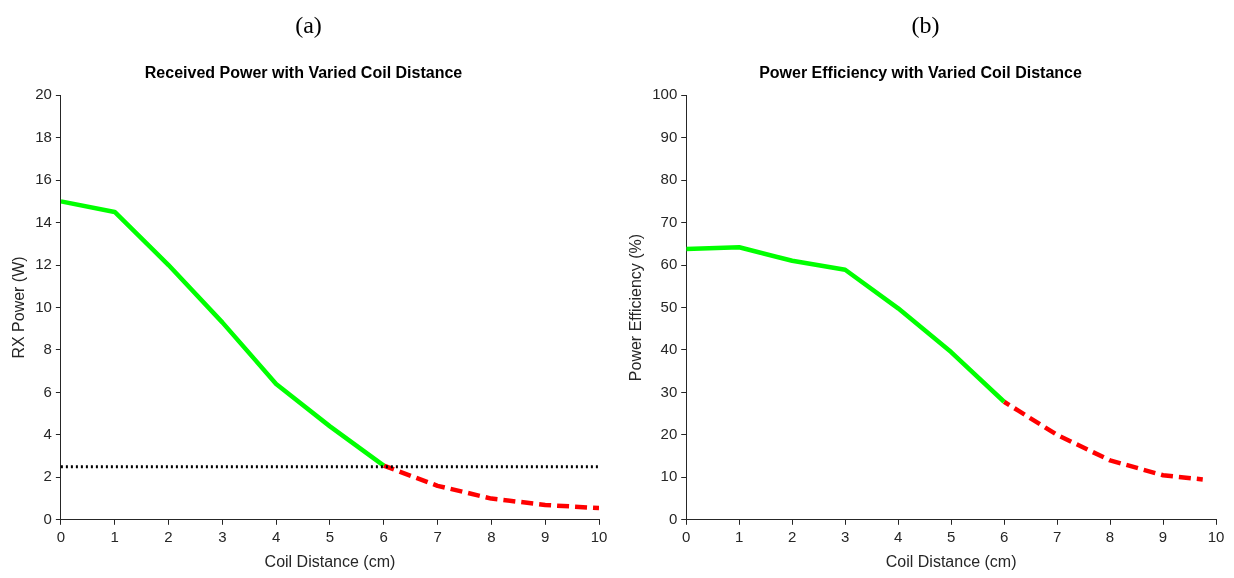 Image resolution: width=1234 pixels, height=578 pixels. Describe the element at coordinates (43, 179) in the screenshot. I see `y-tick-label: 16` at that location.